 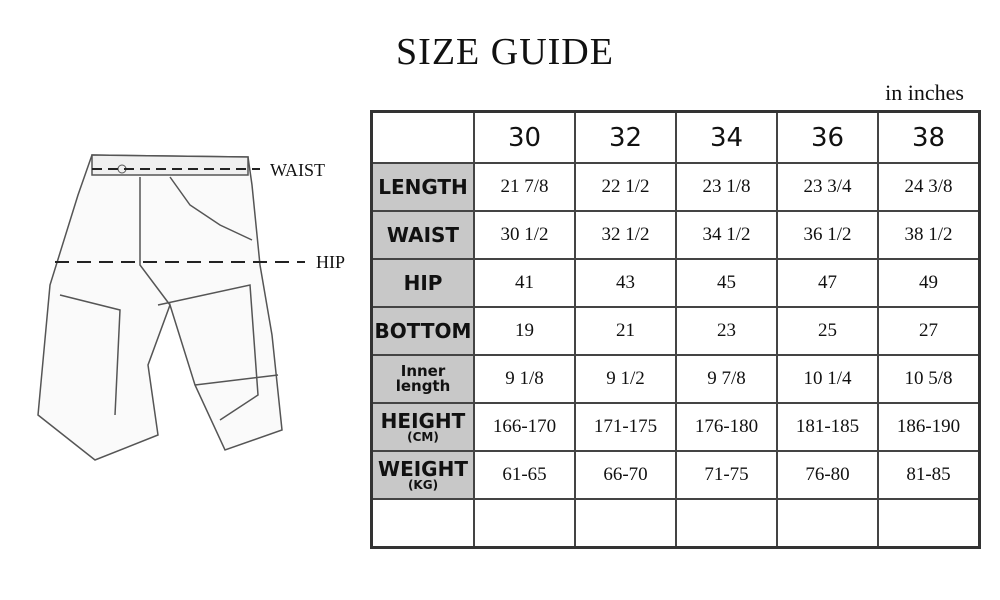 I want to click on row-label-text: WAIST, so click(x=423, y=235).